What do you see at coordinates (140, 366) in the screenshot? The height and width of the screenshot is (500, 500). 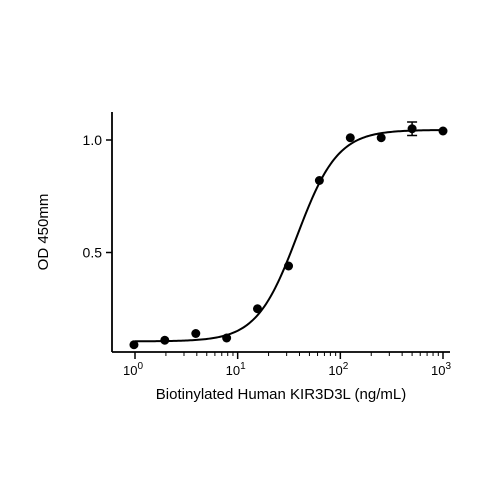 I see `x-tick-exponent: 0` at bounding box center [140, 366].